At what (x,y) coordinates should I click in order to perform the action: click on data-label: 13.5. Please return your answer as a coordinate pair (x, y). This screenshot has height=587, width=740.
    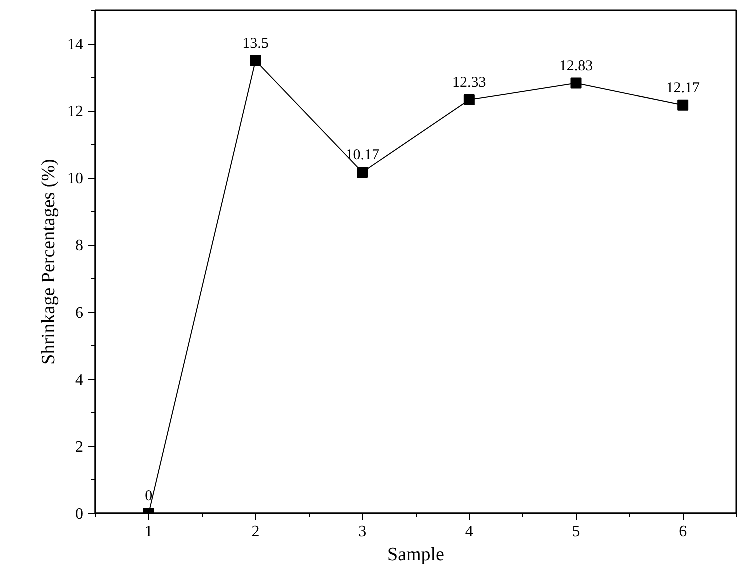
    Looking at the image, I should click on (255, 44).